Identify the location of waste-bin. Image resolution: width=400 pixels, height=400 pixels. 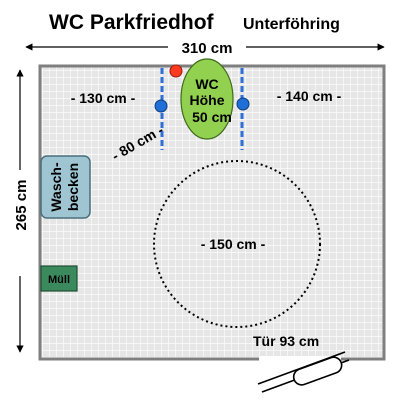
(59, 278).